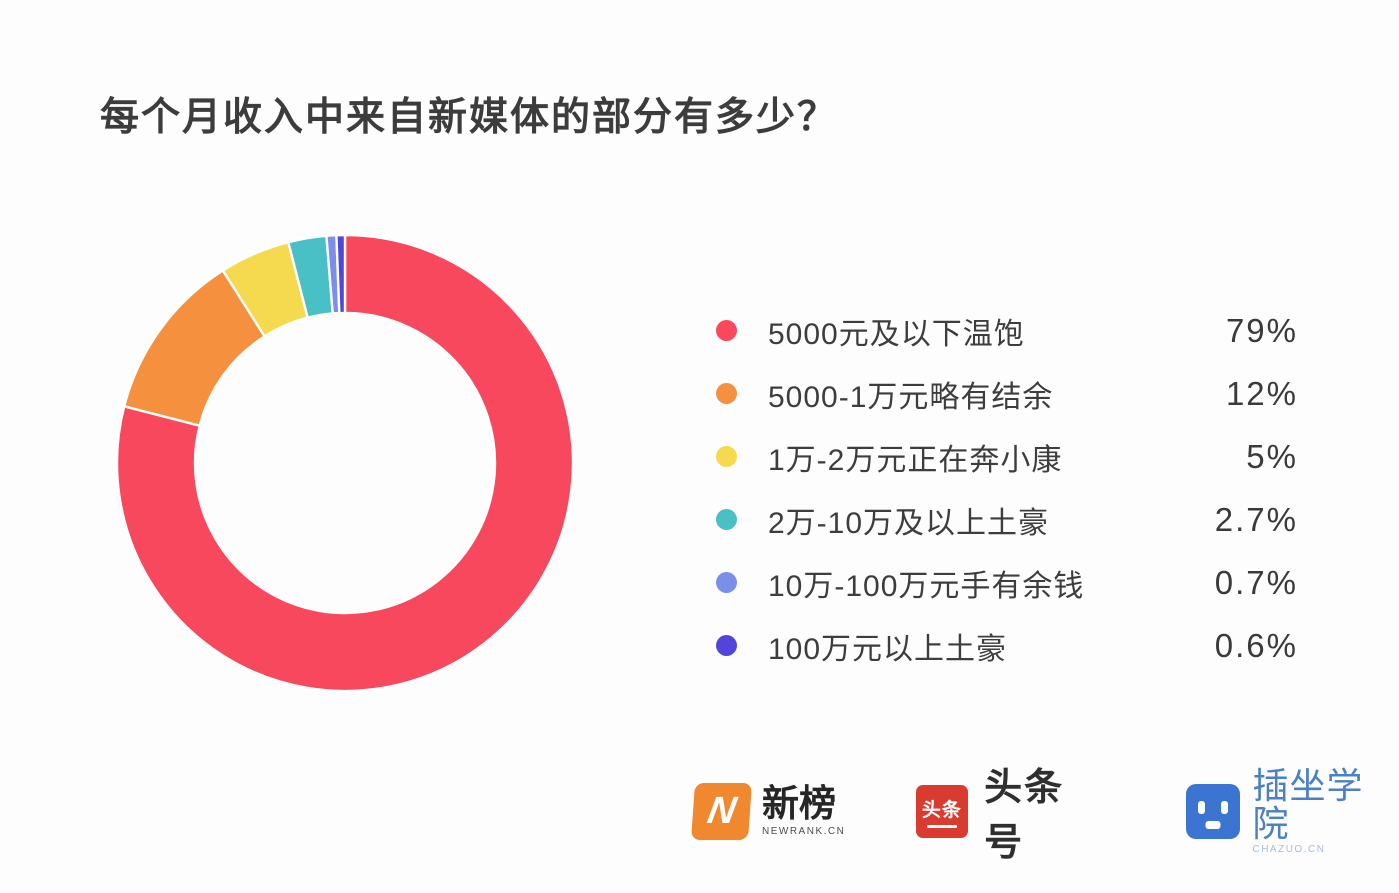 Image resolution: width=1399 pixels, height=893 pixels. I want to click on legend-label: 2万-10万及以上土豪, so click(909, 523).